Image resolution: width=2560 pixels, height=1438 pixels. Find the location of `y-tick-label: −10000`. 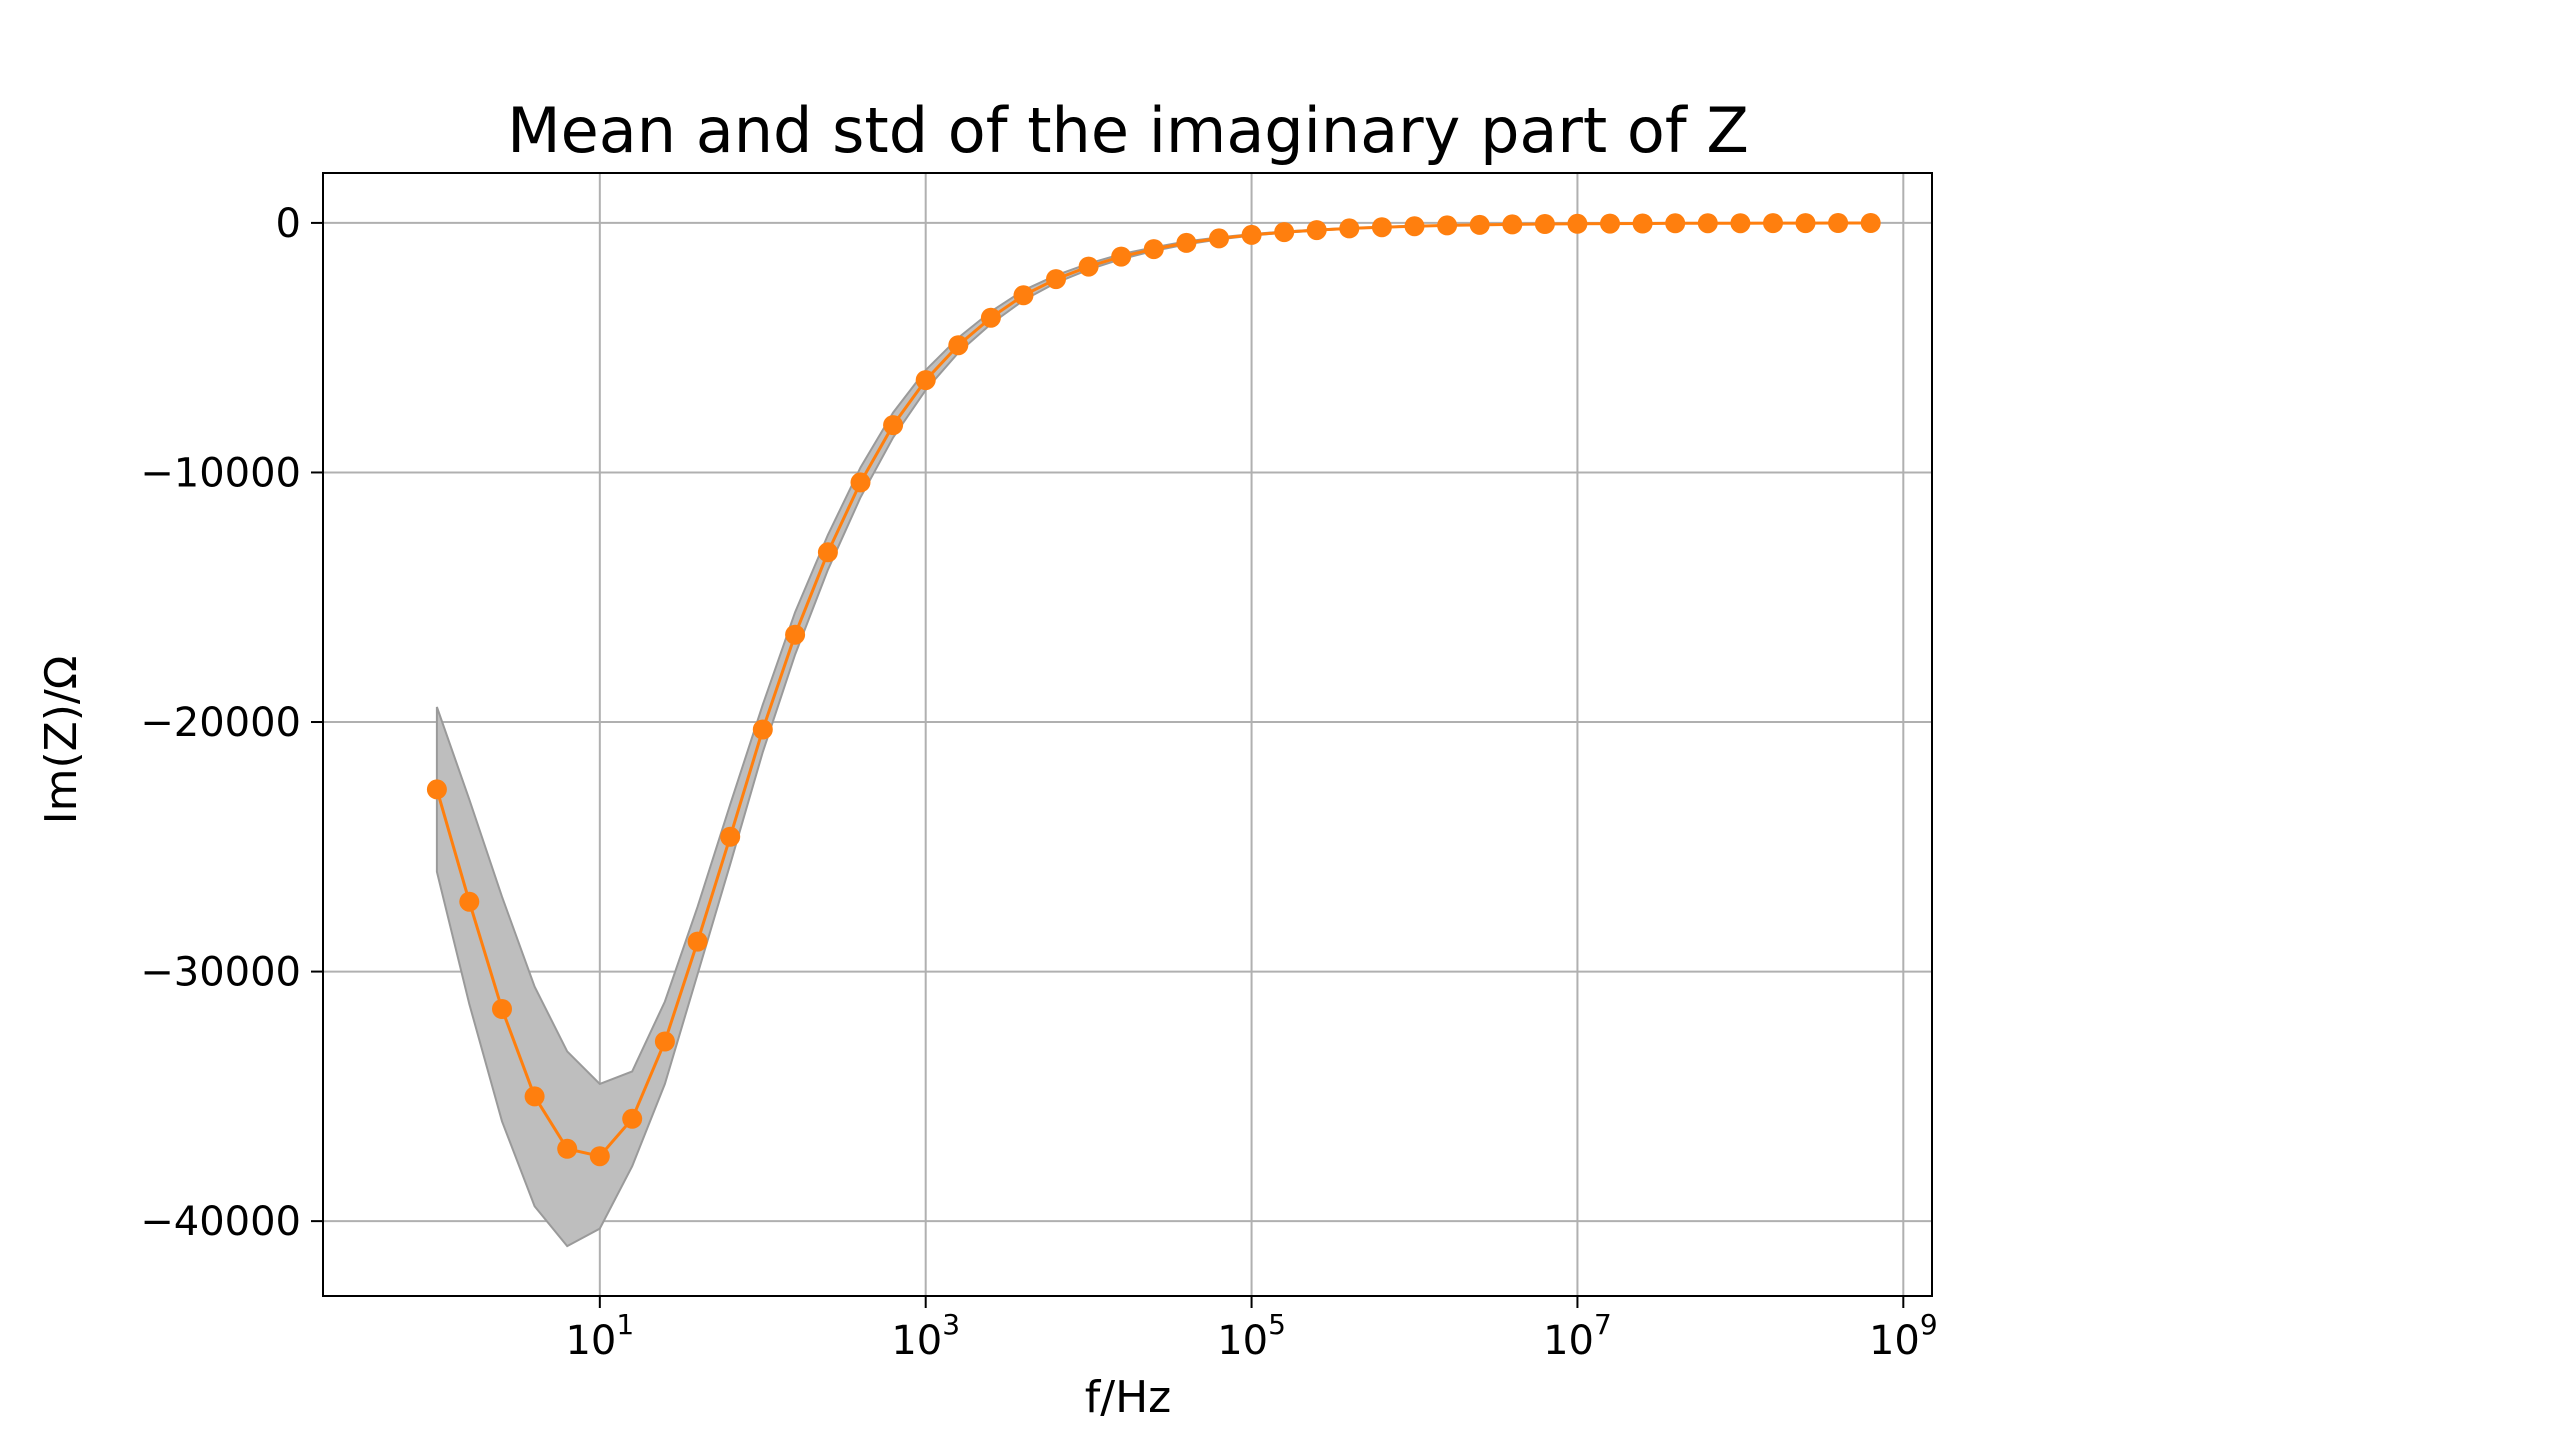

y-tick-label: −10000 is located at coordinates (220, 473).